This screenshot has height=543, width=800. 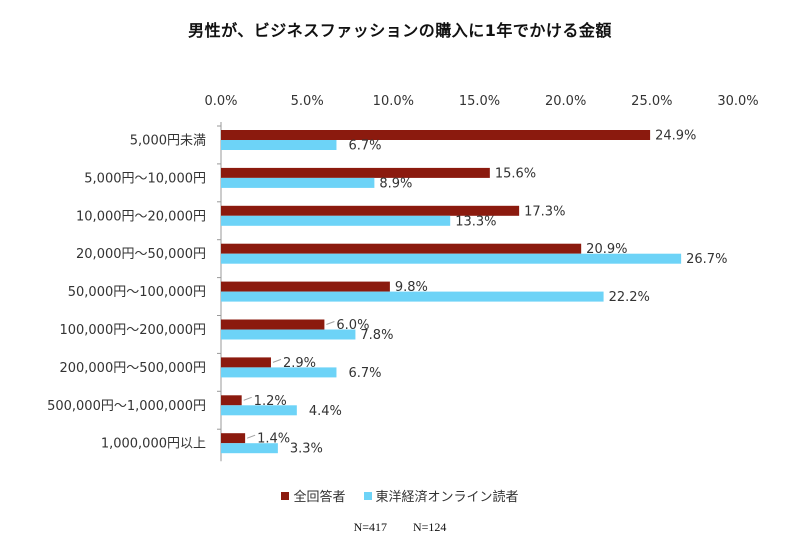 I want to click on data-label: 3.3%, so click(x=306, y=449).